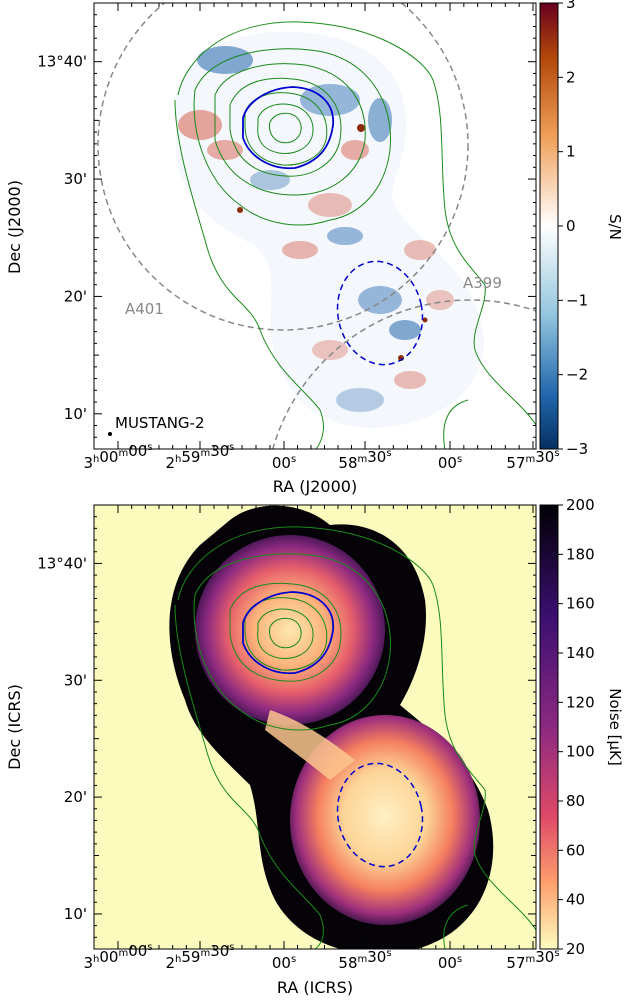 The image size is (625, 1002). Describe the element at coordinates (571, 77) in the screenshot. I see `colorbar-tick-label: 2` at that location.